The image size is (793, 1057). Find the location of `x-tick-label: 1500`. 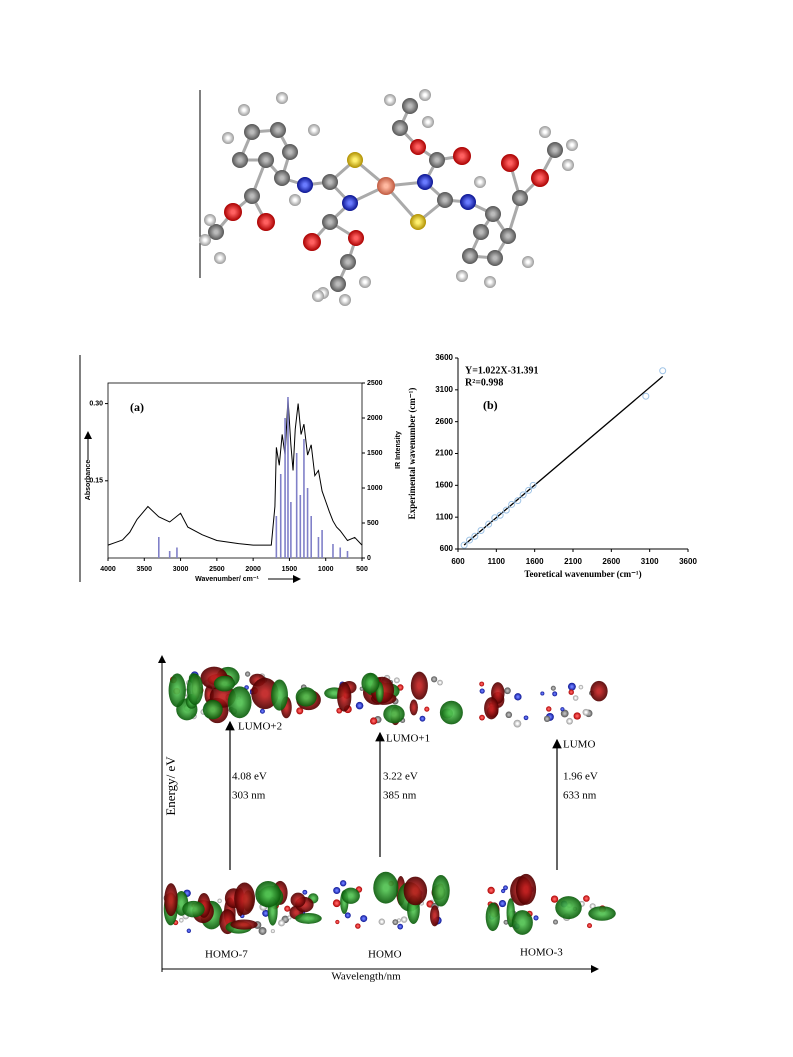

x-tick-label: 1500 is located at coordinates (290, 569).